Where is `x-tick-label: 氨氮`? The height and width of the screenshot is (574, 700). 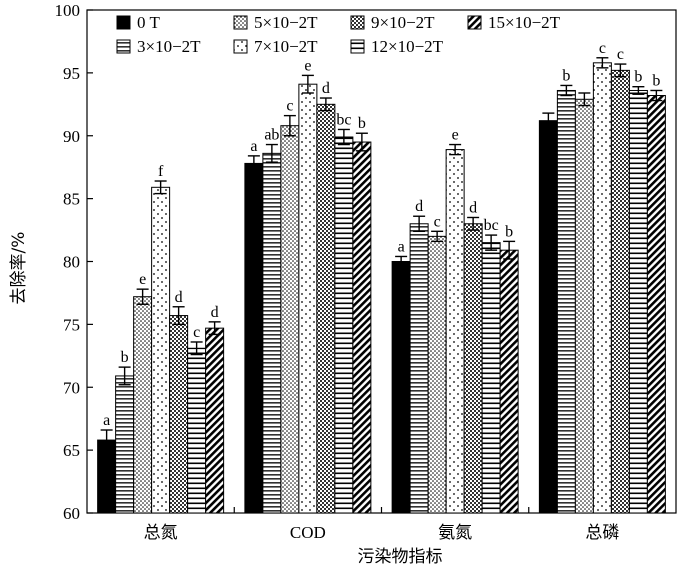 x-tick-label: 氨氮 is located at coordinates (455, 533).